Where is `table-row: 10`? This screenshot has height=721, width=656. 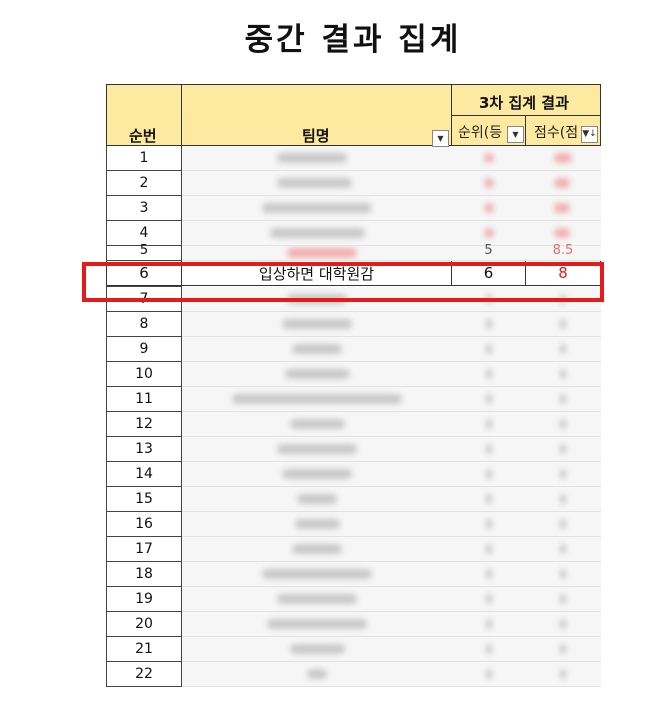 table-row: 10 is located at coordinates (353, 374).